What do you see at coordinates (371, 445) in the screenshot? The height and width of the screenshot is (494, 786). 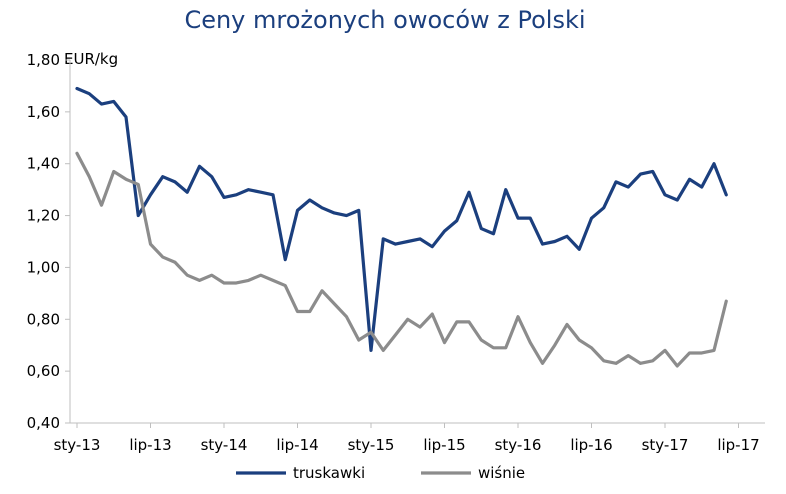 I see `x-tick-label: sty-15` at bounding box center [371, 445].